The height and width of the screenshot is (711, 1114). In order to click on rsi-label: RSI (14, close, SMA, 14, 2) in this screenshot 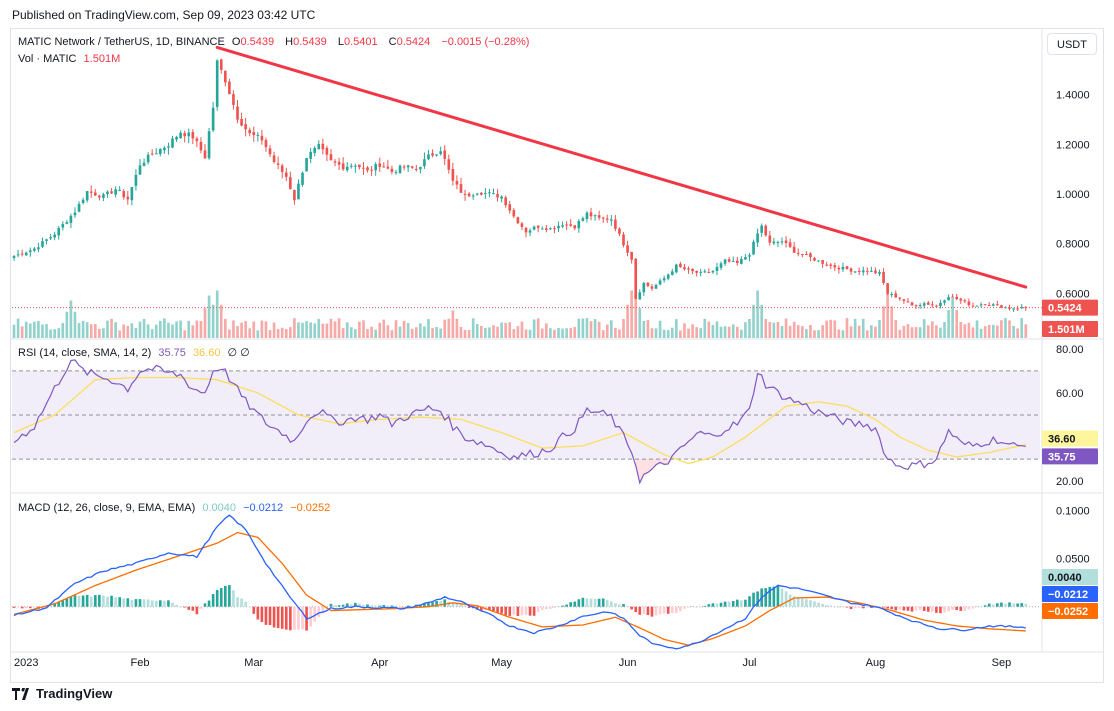, I will do `click(85, 353)`.